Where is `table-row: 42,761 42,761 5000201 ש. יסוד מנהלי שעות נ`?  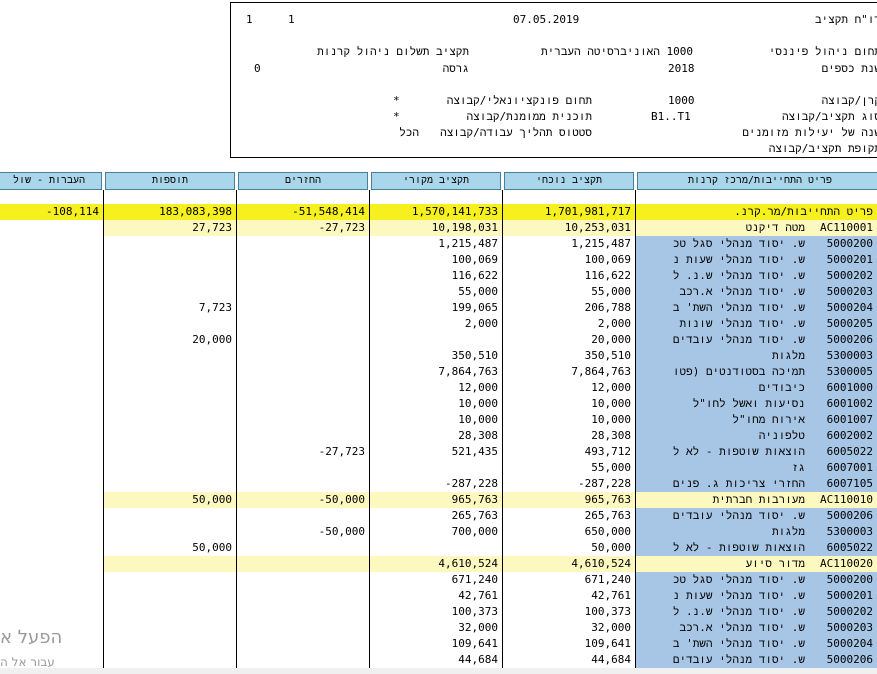
table-row: 42,761 42,761 5000201 ש. יסוד מנהלי שעות נ is located at coordinates (438, 596).